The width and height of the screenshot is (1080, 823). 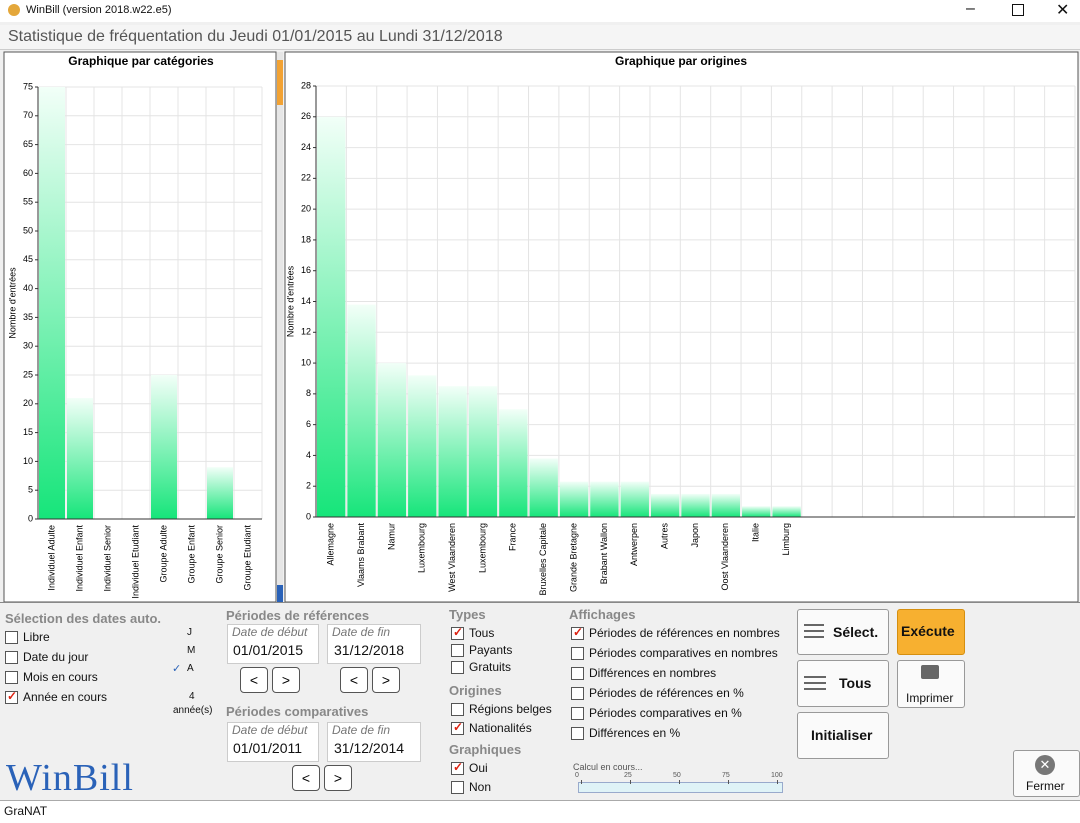 I want to click on x-tick-label: Individuel Adulte, so click(x=51, y=558).